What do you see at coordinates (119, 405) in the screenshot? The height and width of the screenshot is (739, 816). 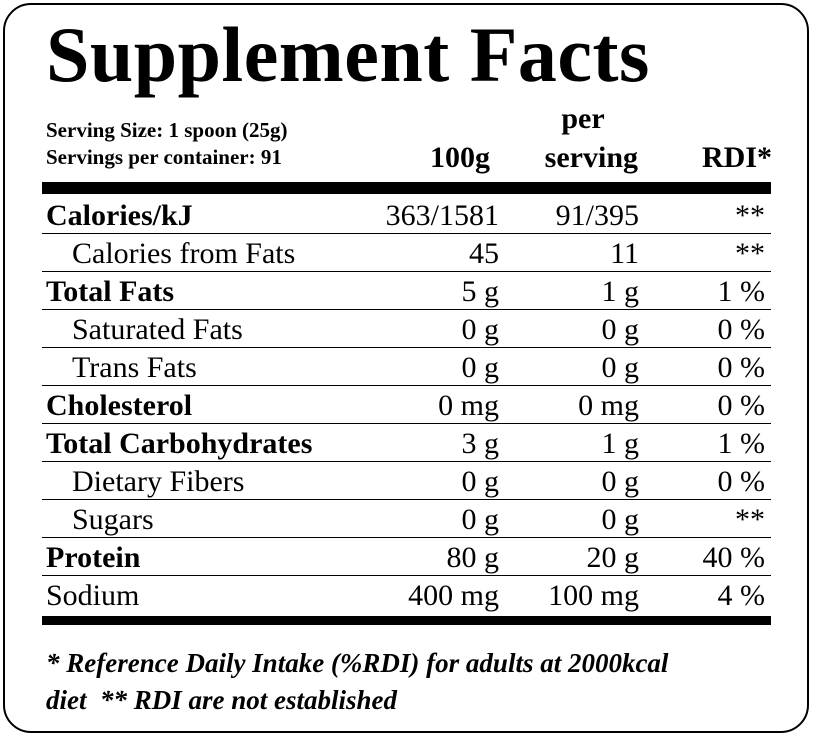 I see `nutrient-name: Cholesterol` at bounding box center [119, 405].